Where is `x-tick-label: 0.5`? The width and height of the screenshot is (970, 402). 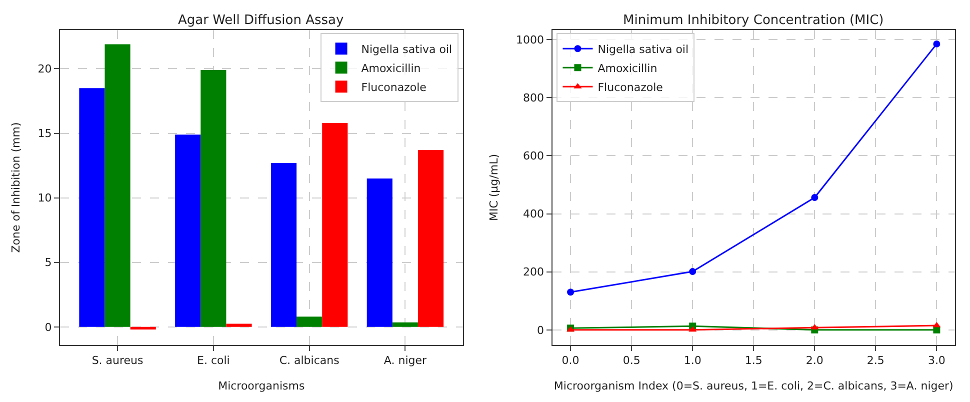 x-tick-label: 0.5 is located at coordinates (631, 361).